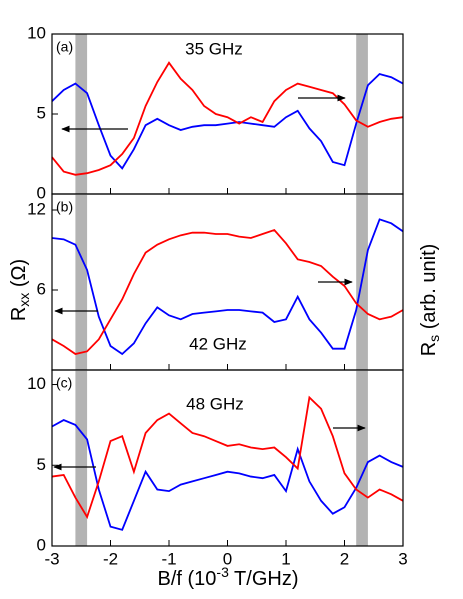  Describe the element at coordinates (19, 290) in the screenshot. I see `y-axis-label: Rxx (Ω)` at that location.